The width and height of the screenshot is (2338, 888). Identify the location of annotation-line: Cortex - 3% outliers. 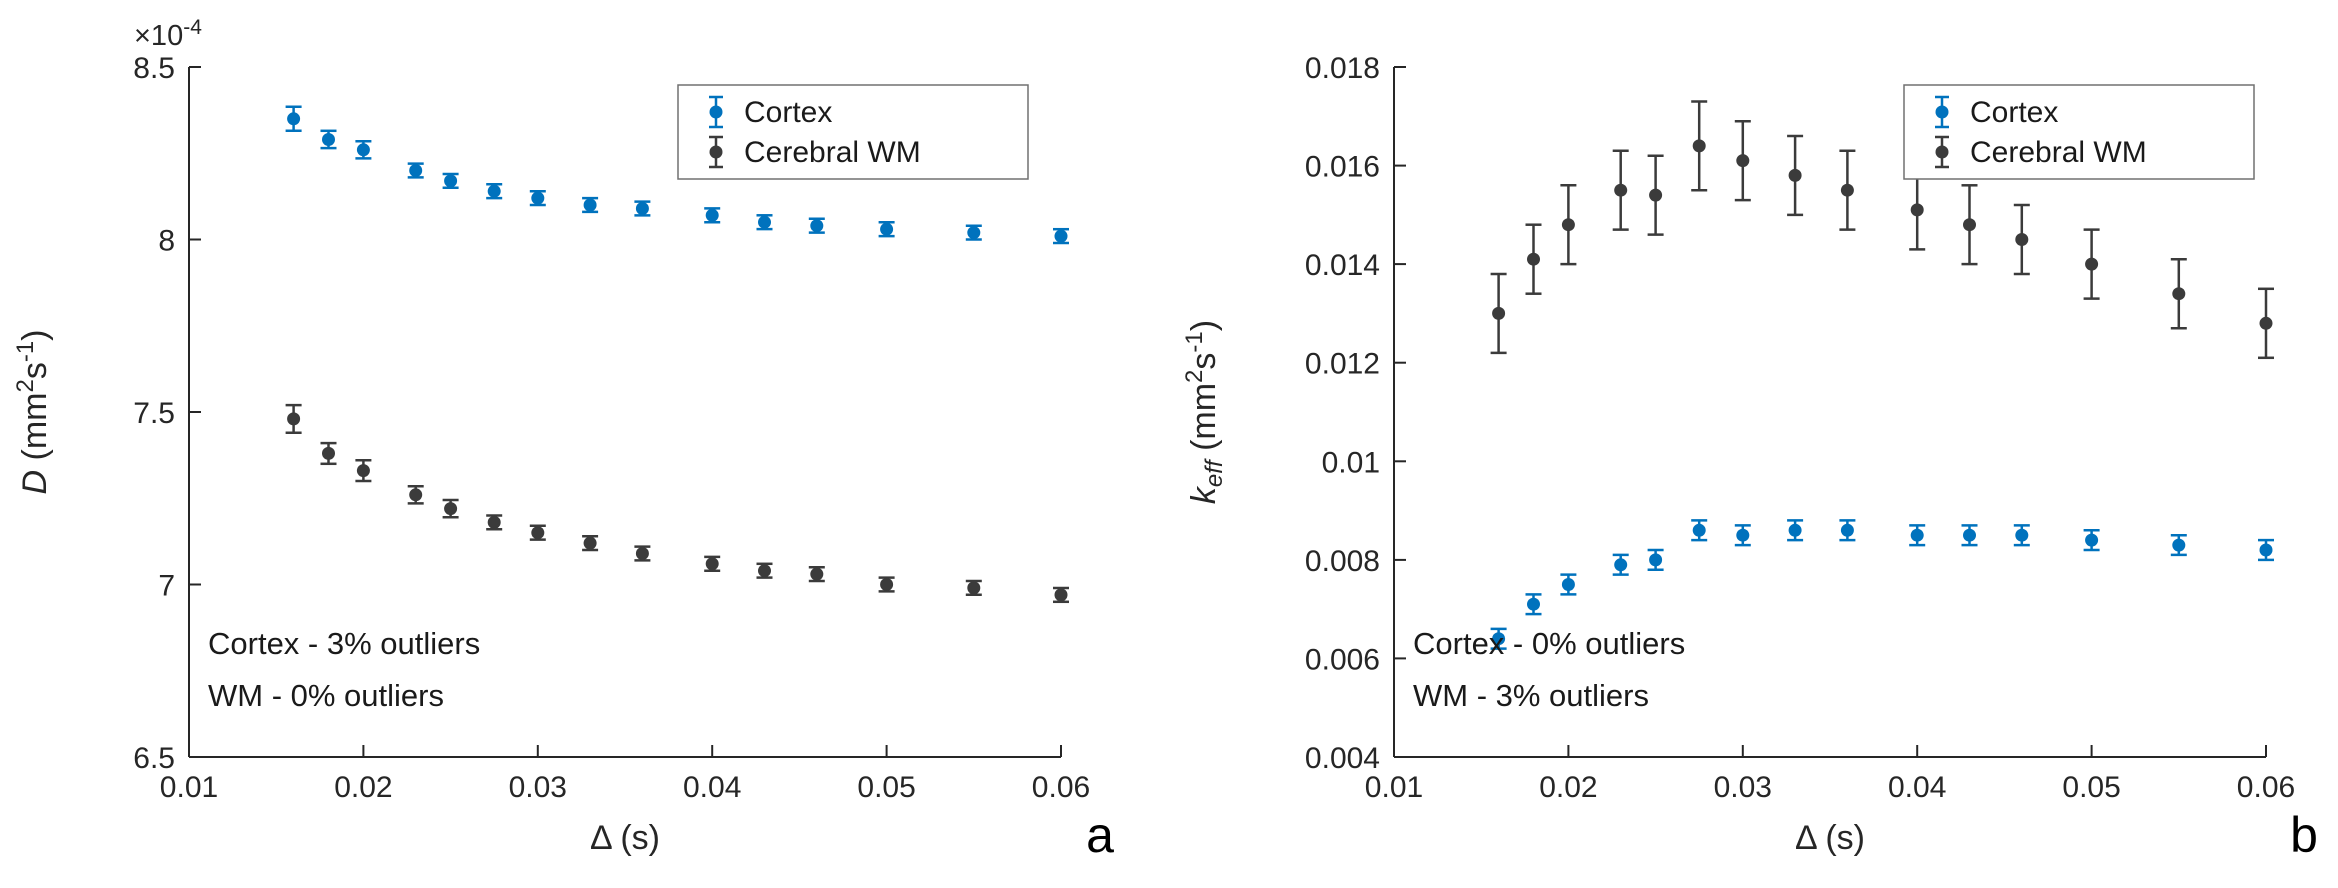
(344, 643).